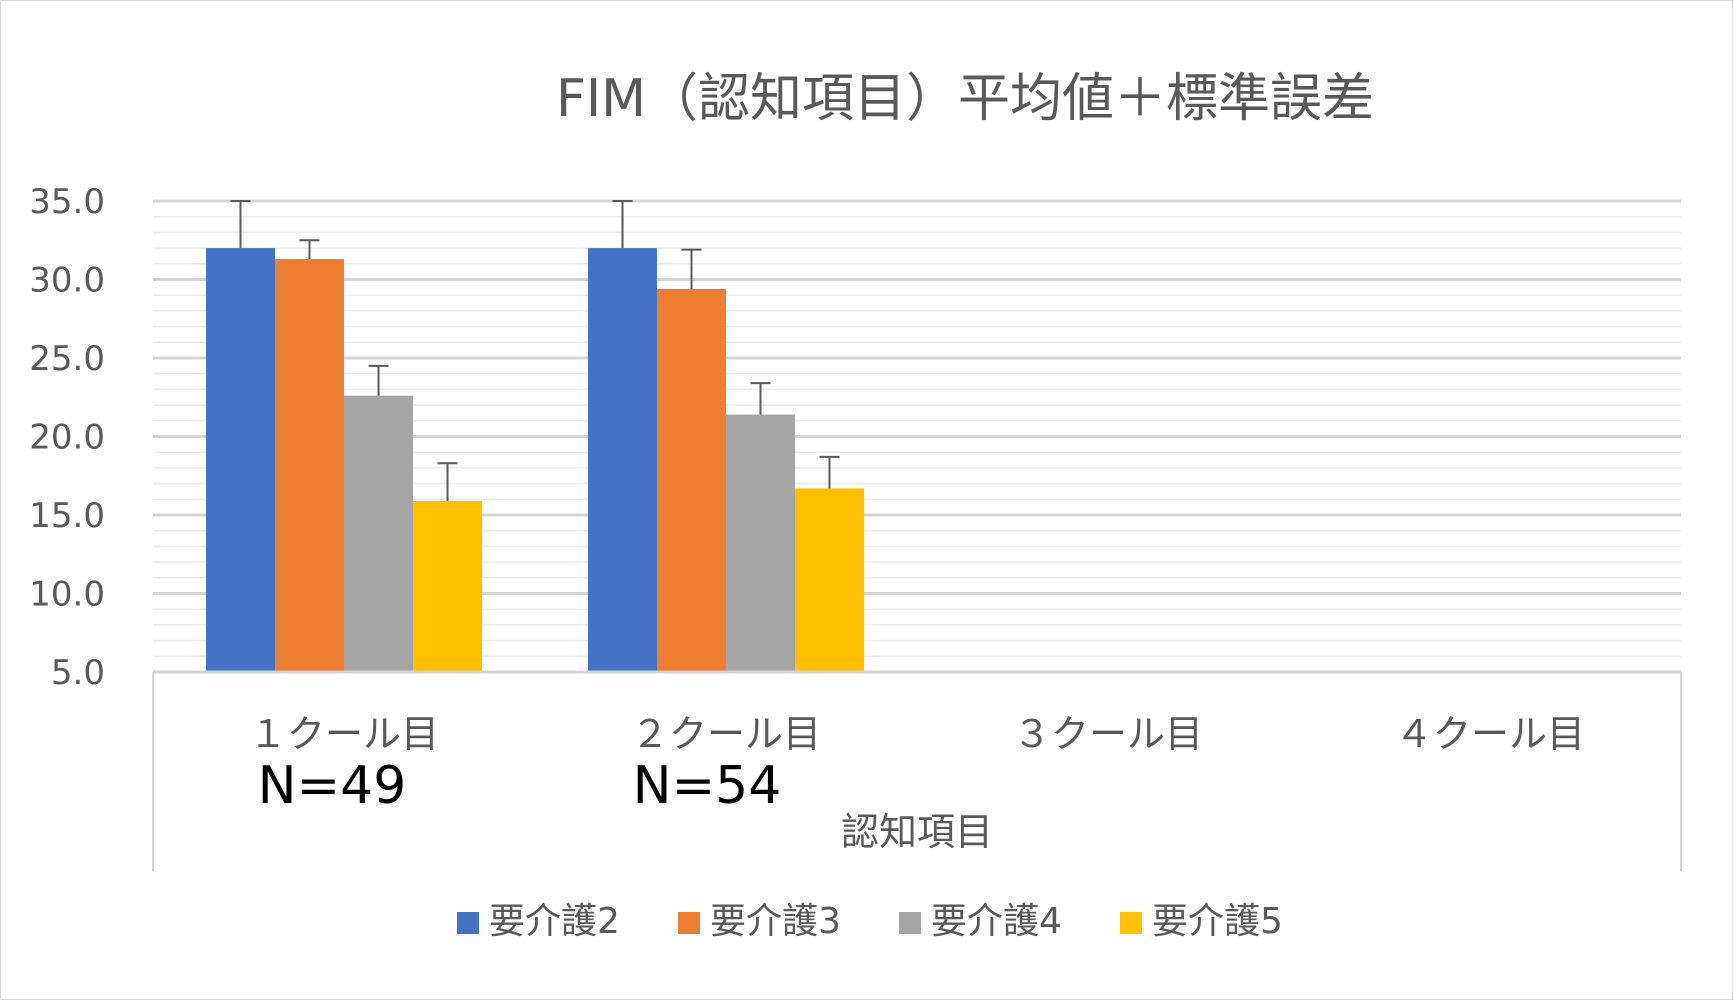 This screenshot has height=1001, width=1733. I want to click on y-tick-label: 30.0, so click(67, 281).